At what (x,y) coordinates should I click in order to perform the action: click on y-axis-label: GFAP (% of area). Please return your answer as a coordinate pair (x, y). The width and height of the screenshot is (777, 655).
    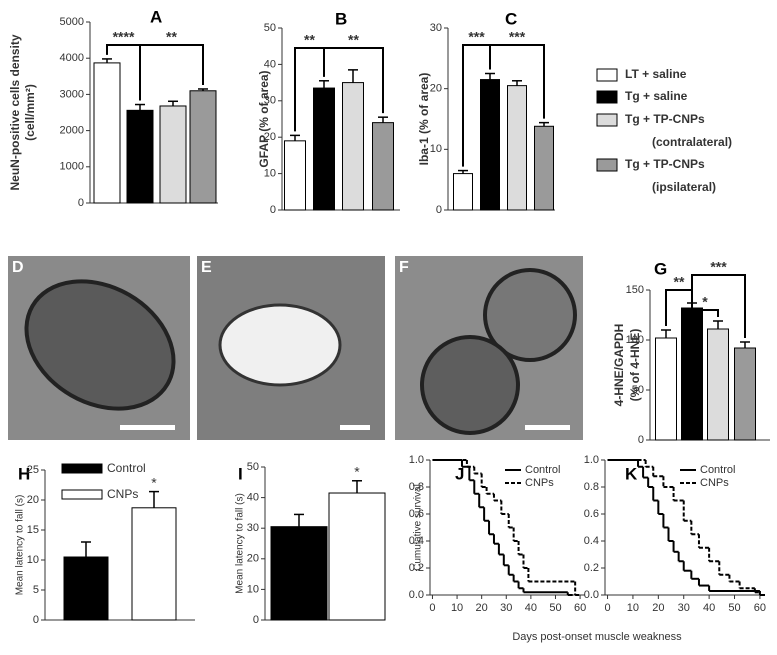
    Looking at the image, I should click on (264, 118).